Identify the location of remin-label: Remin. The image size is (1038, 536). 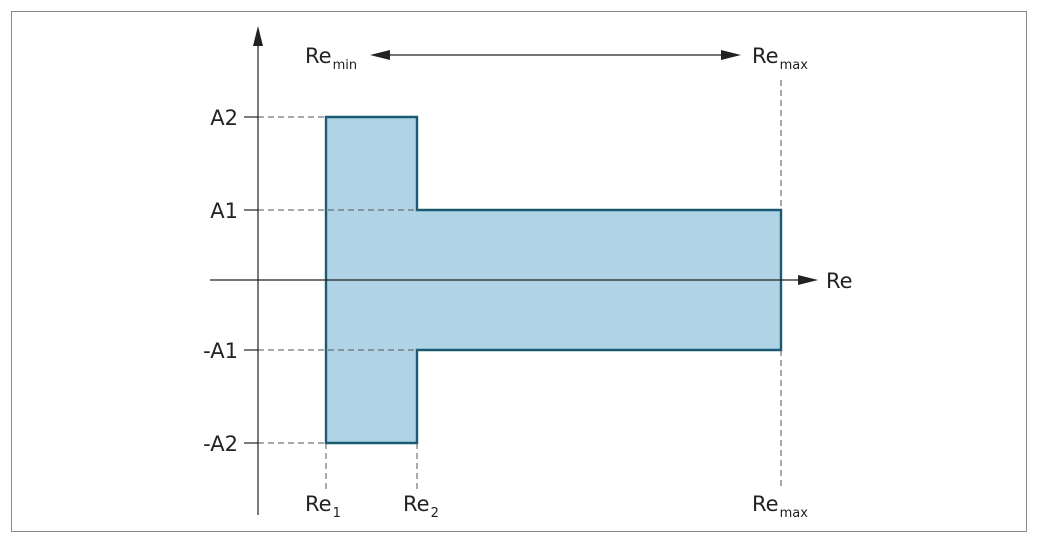
(331, 58).